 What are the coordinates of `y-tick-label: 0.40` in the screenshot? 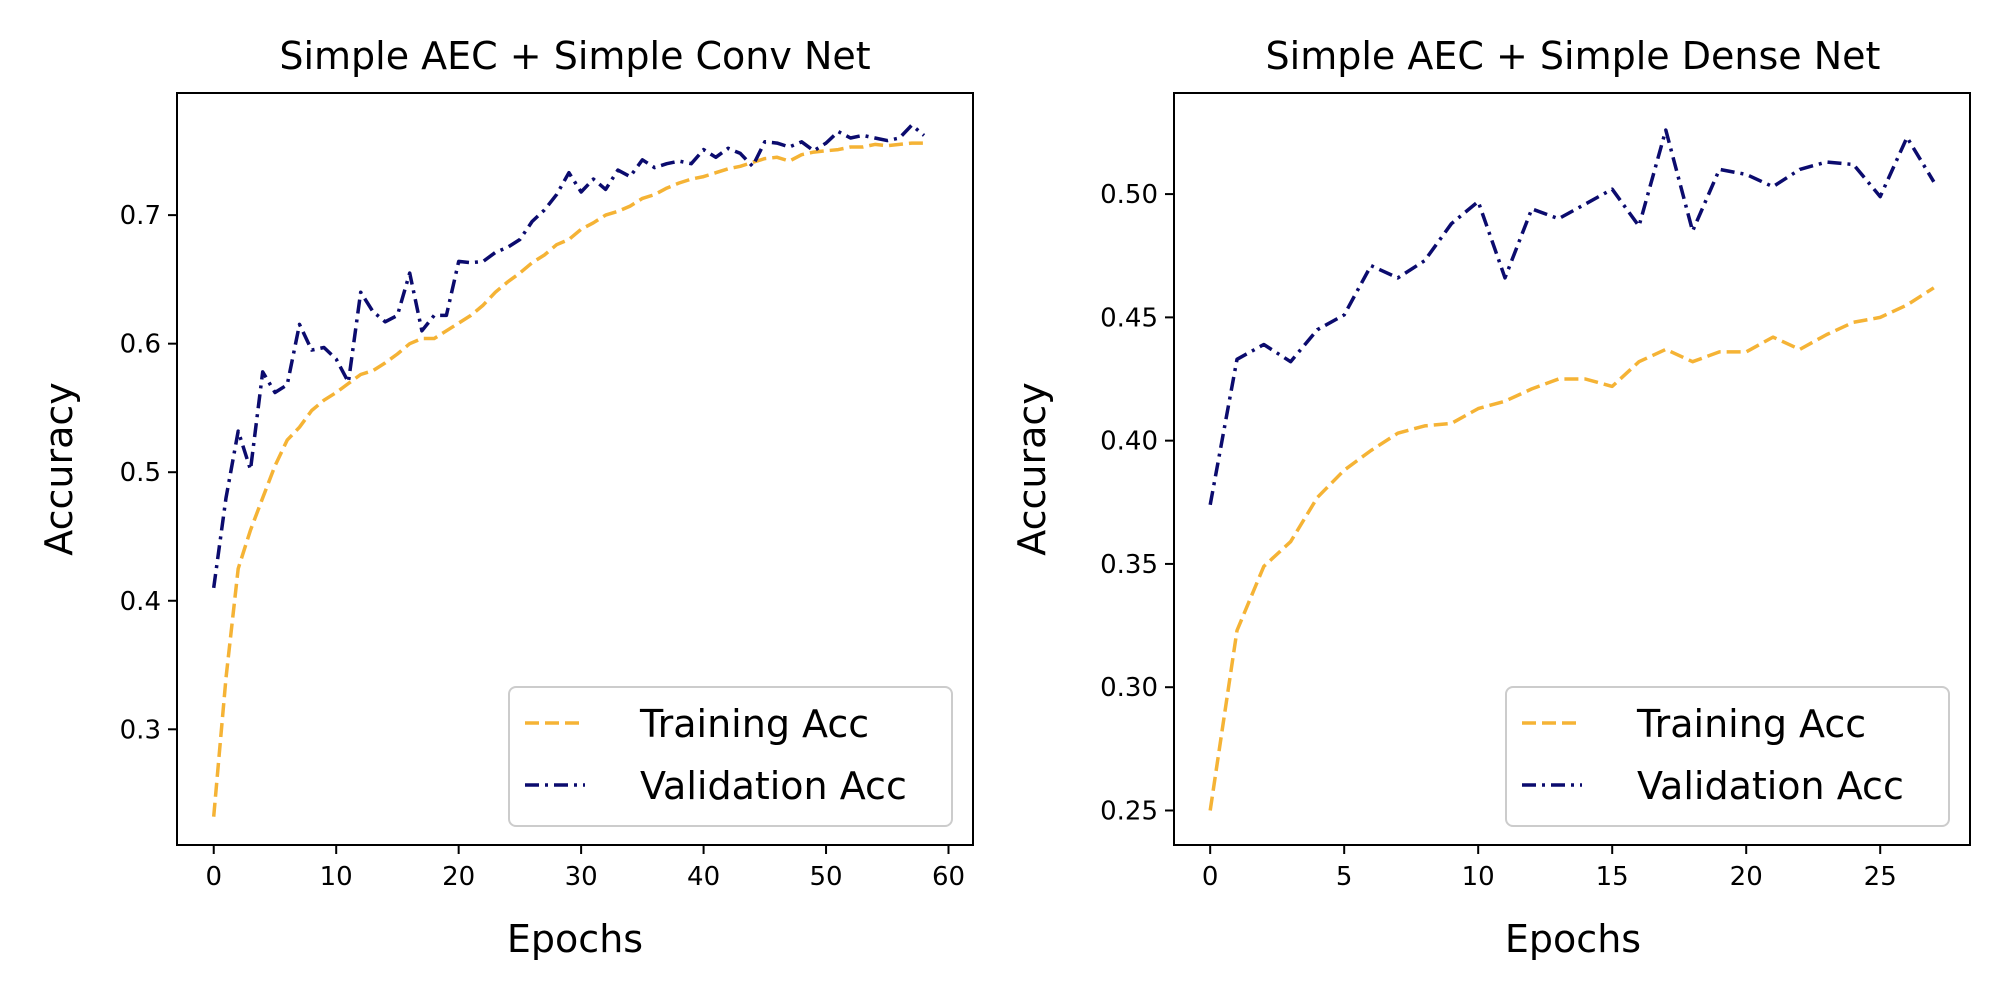 It's located at (1129, 442).